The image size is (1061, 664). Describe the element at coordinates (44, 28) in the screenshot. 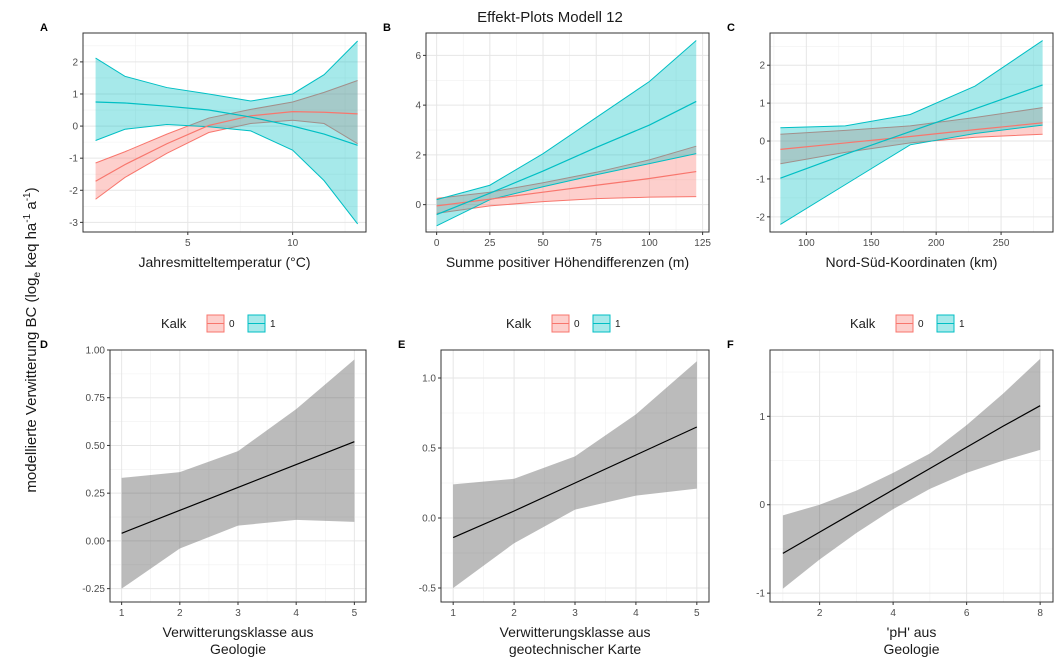

I see `panel-letter: A` at that location.